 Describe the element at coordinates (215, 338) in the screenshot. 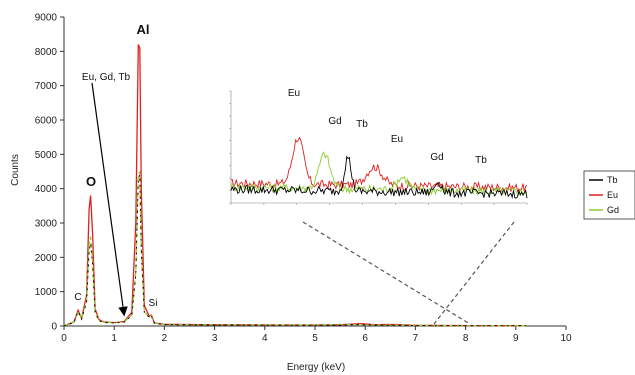

I see `x-tick-label: 3` at that location.